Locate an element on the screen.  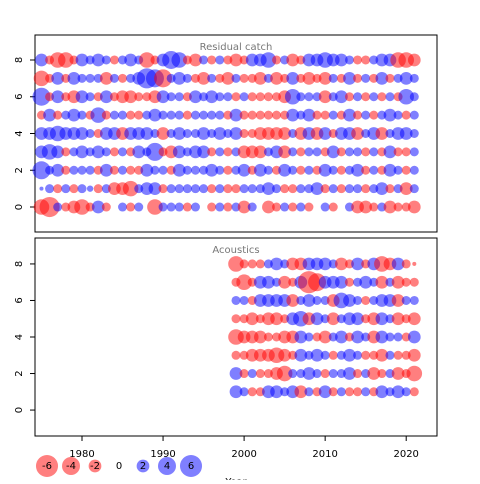
x-tick-label: 2000 is located at coordinates (243, 454).